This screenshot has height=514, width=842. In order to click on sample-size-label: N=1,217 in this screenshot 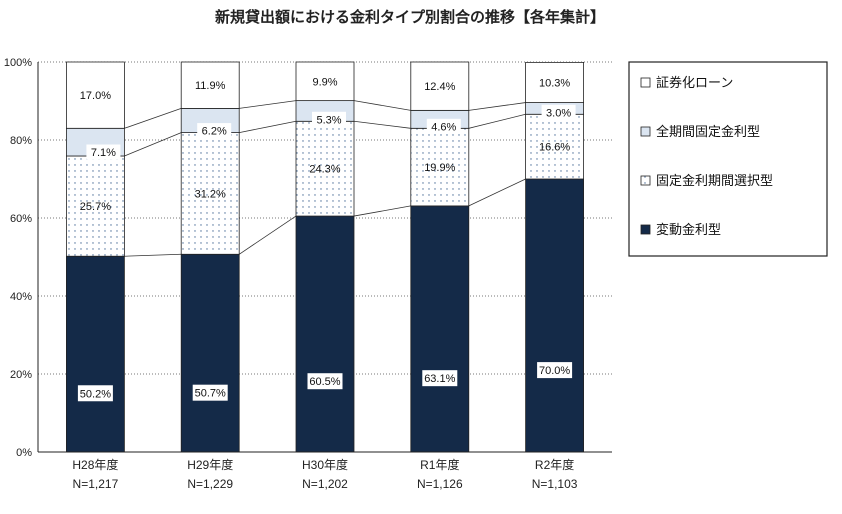, I will do `click(96, 484)`.